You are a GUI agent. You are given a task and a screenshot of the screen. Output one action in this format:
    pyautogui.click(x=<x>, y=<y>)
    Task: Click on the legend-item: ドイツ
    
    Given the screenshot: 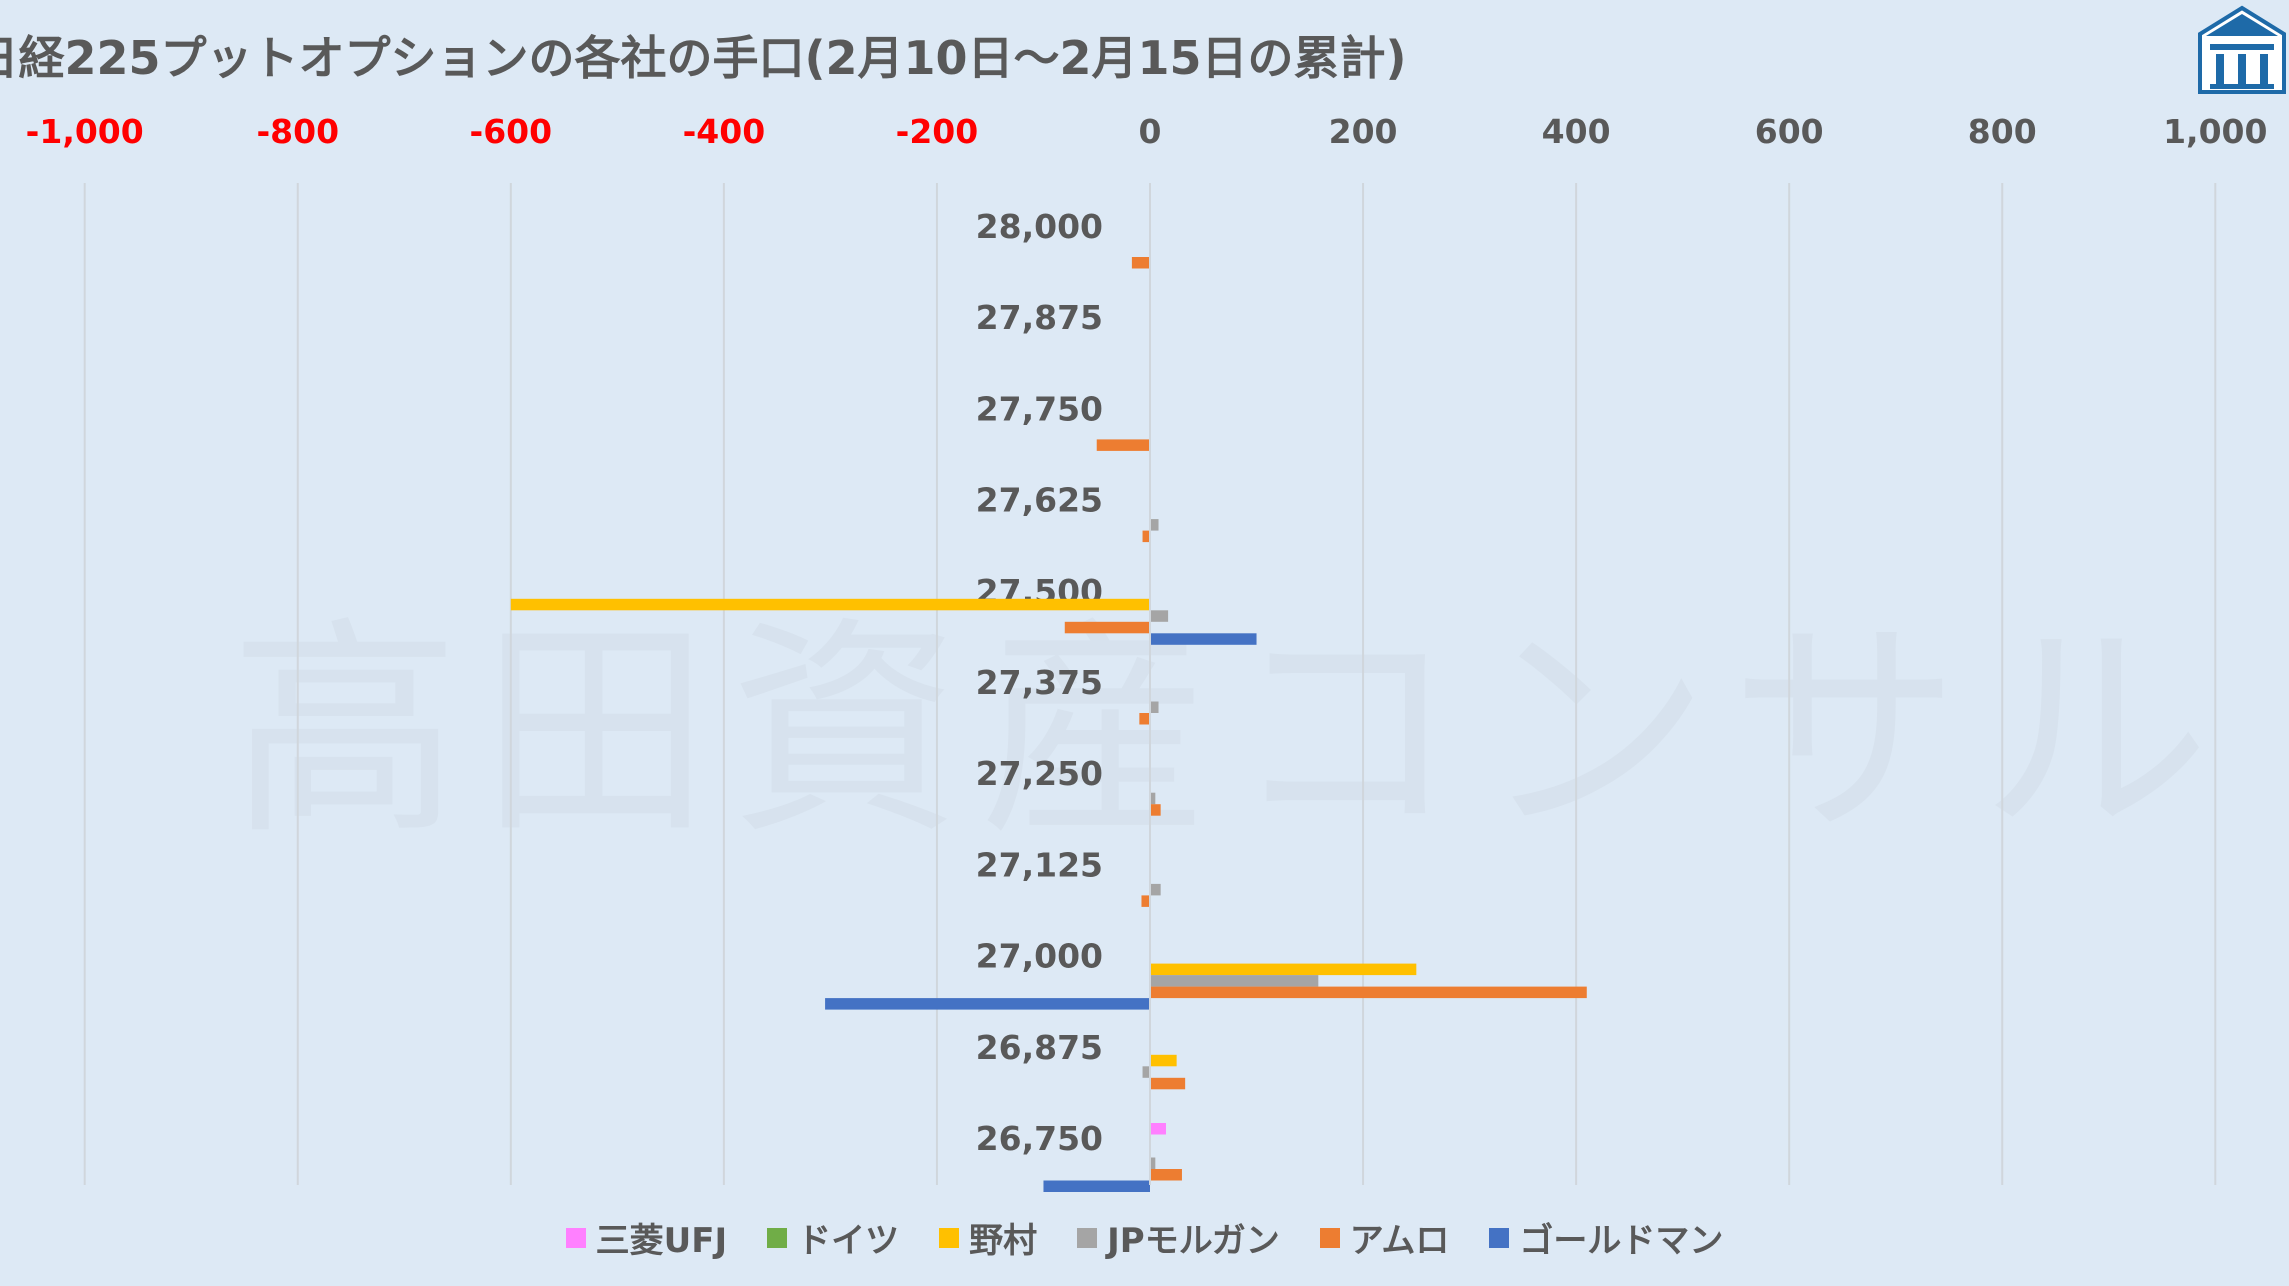 What is the action you would take?
    pyautogui.click(x=833, y=1237)
    